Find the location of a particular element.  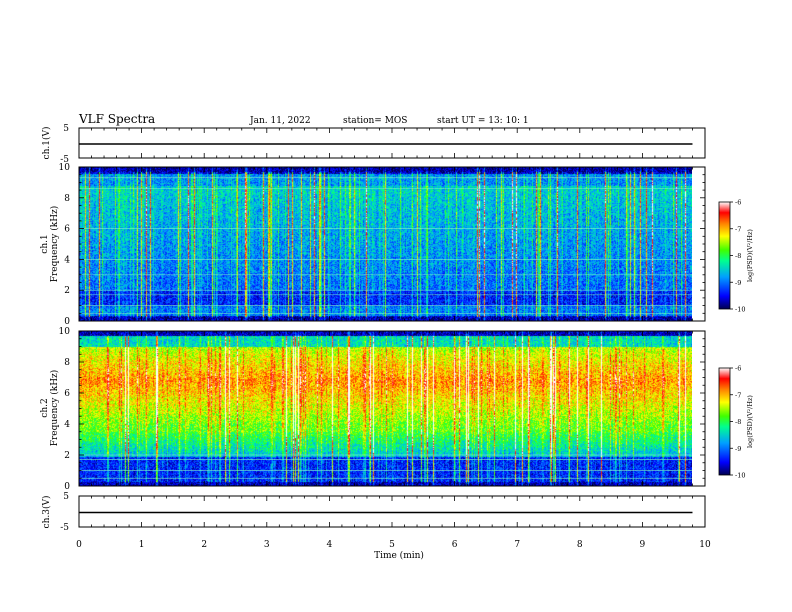

ch1-ylabel: ch.1(V) is located at coordinates (46, 143).